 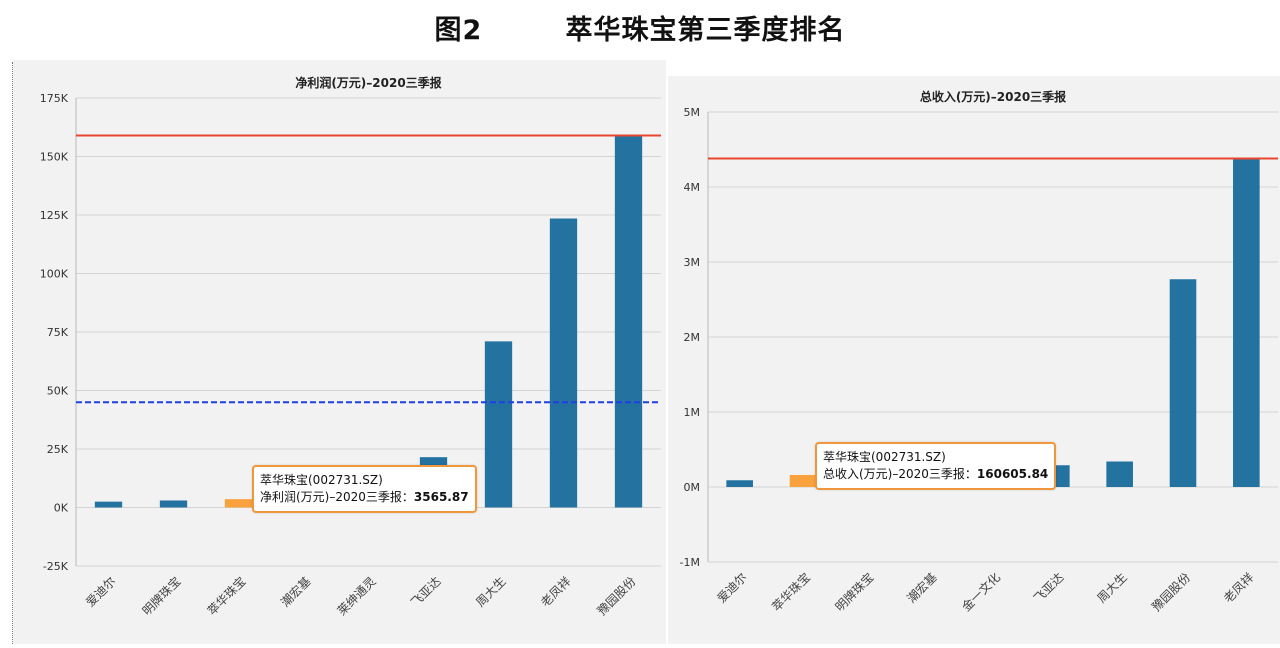 I want to click on tooltip-metric: 总收入(万元)–2020三季报：160605.84, so click(x=935, y=474).